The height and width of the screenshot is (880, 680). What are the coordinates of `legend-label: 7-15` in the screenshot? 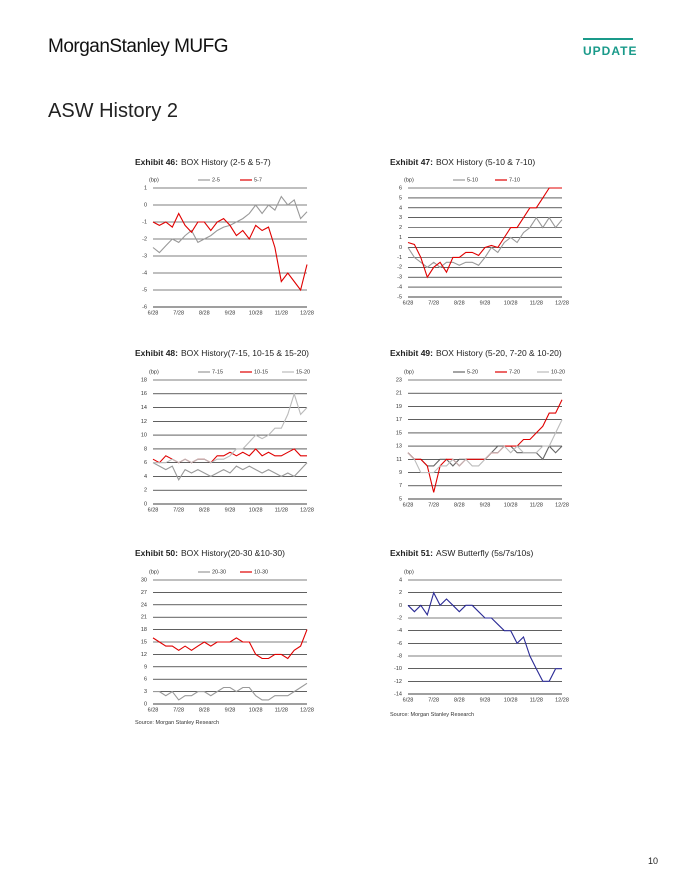 It's located at (217, 372).